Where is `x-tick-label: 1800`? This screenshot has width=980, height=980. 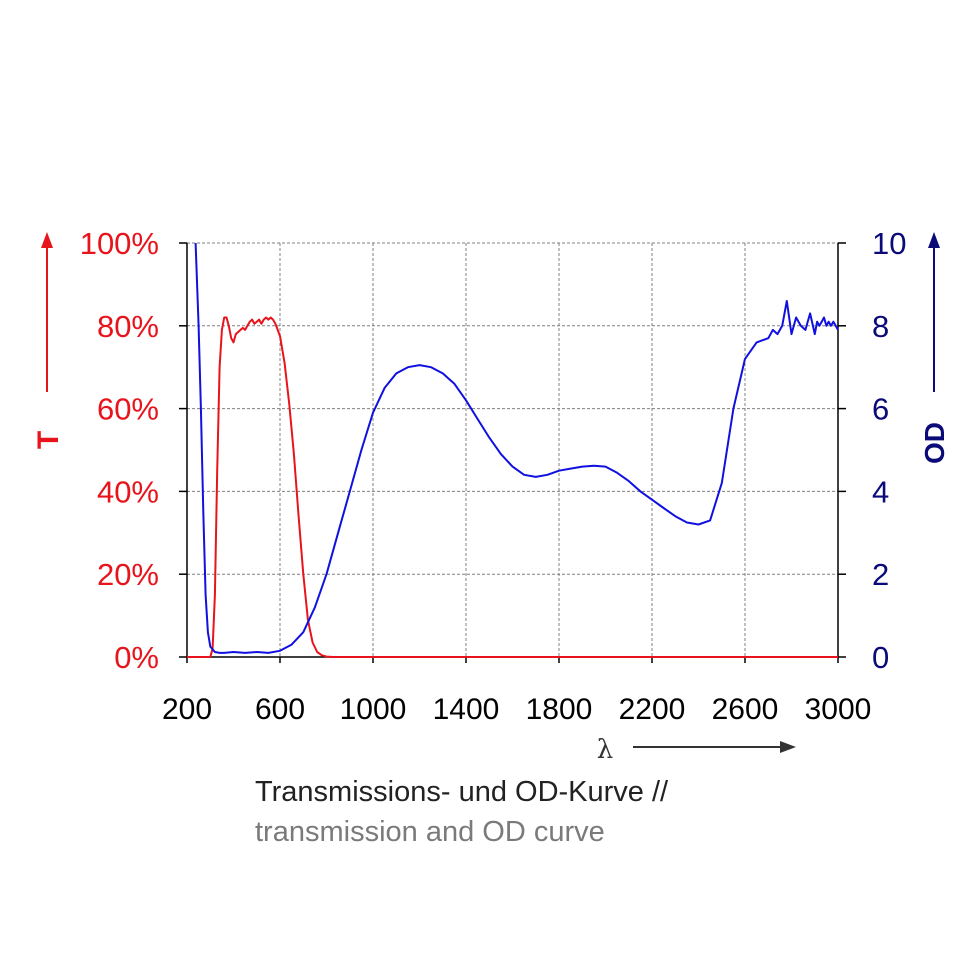
x-tick-label: 1800 is located at coordinates (559, 709).